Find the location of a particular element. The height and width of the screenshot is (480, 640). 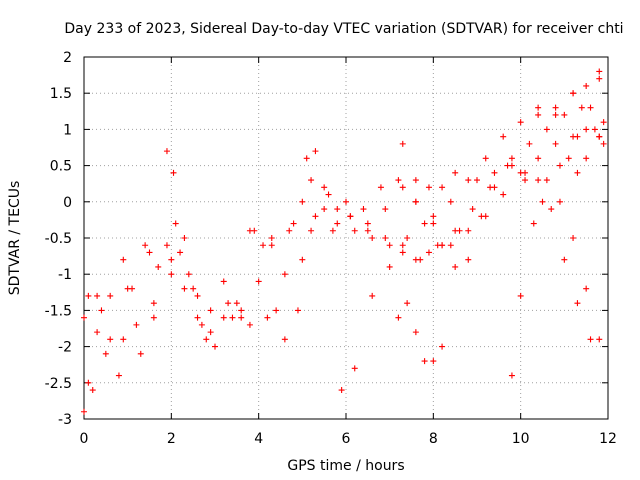

y-tick-label: -2.5 is located at coordinates (58, 384).